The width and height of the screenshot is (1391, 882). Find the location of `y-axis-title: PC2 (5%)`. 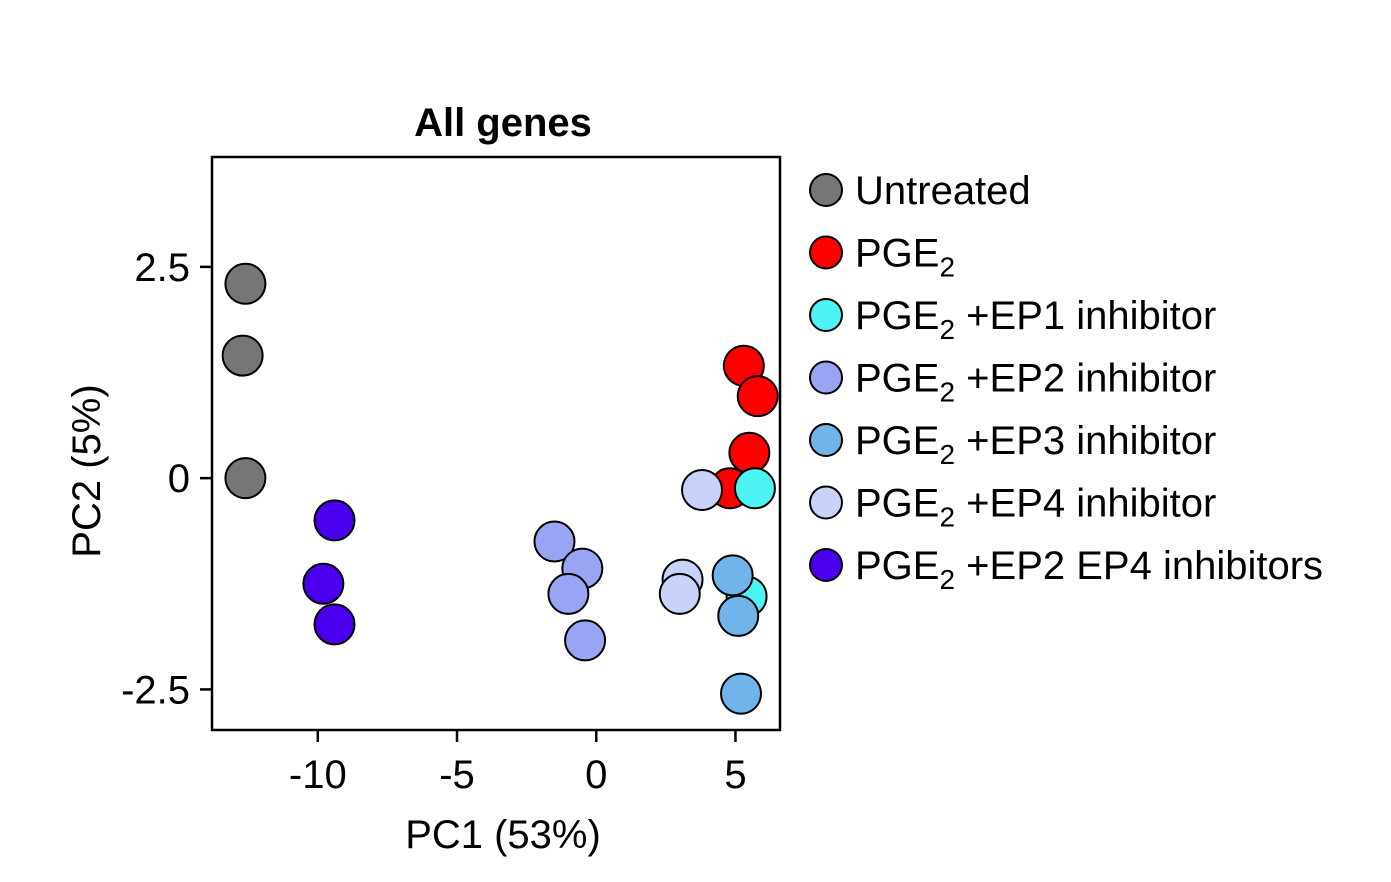

y-axis-title: PC2 (5%) is located at coordinates (87, 470).